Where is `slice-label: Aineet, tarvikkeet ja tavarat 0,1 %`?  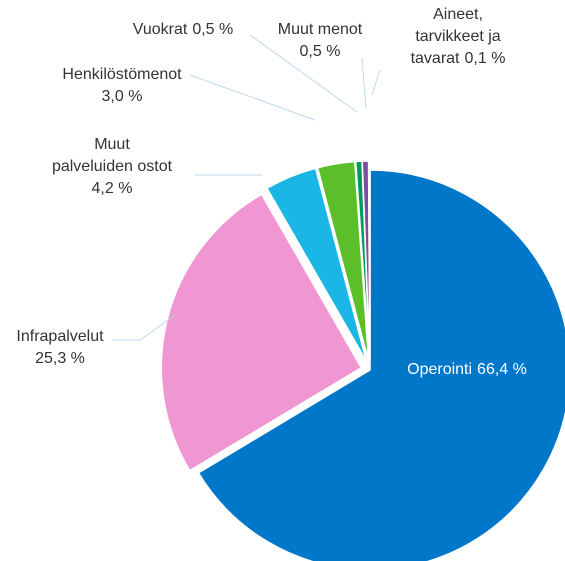 slice-label: Aineet, tarvikkeet ja tavarat 0,1 % is located at coordinates (458, 36).